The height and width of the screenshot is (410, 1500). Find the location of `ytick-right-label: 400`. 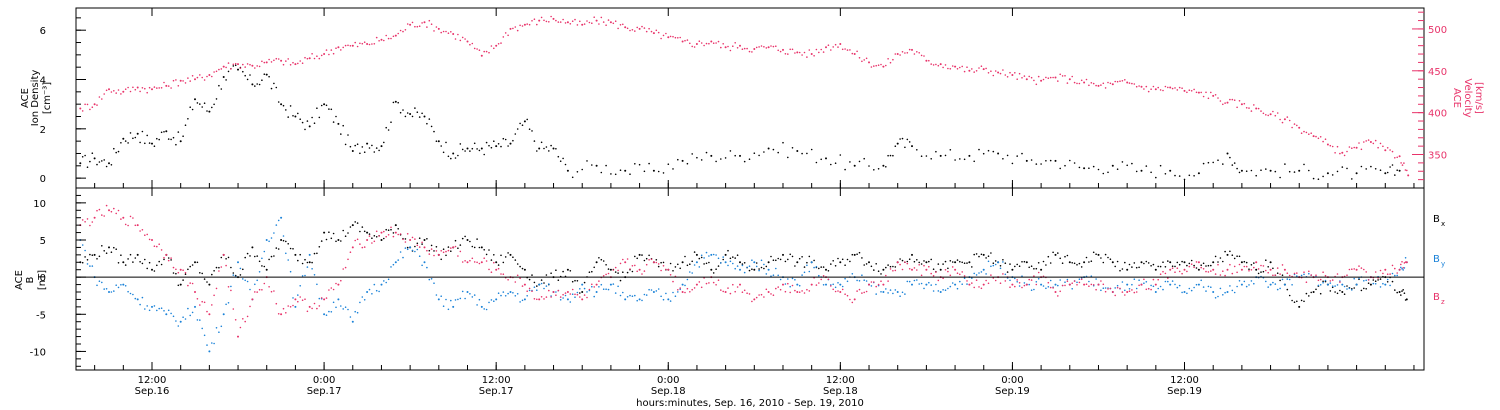

ytick-right-label: 400 is located at coordinates (1437, 114).